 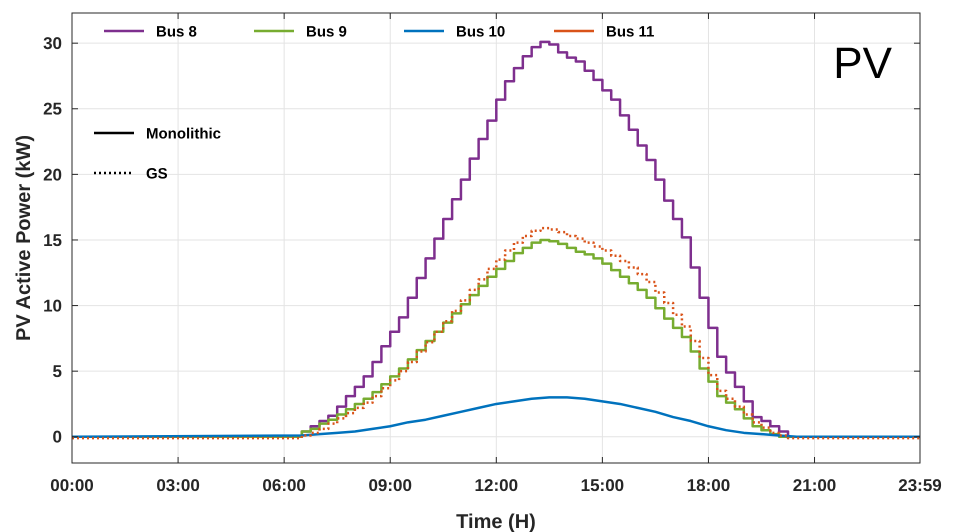 I want to click on y-tick-label: 0, so click(x=57, y=437).